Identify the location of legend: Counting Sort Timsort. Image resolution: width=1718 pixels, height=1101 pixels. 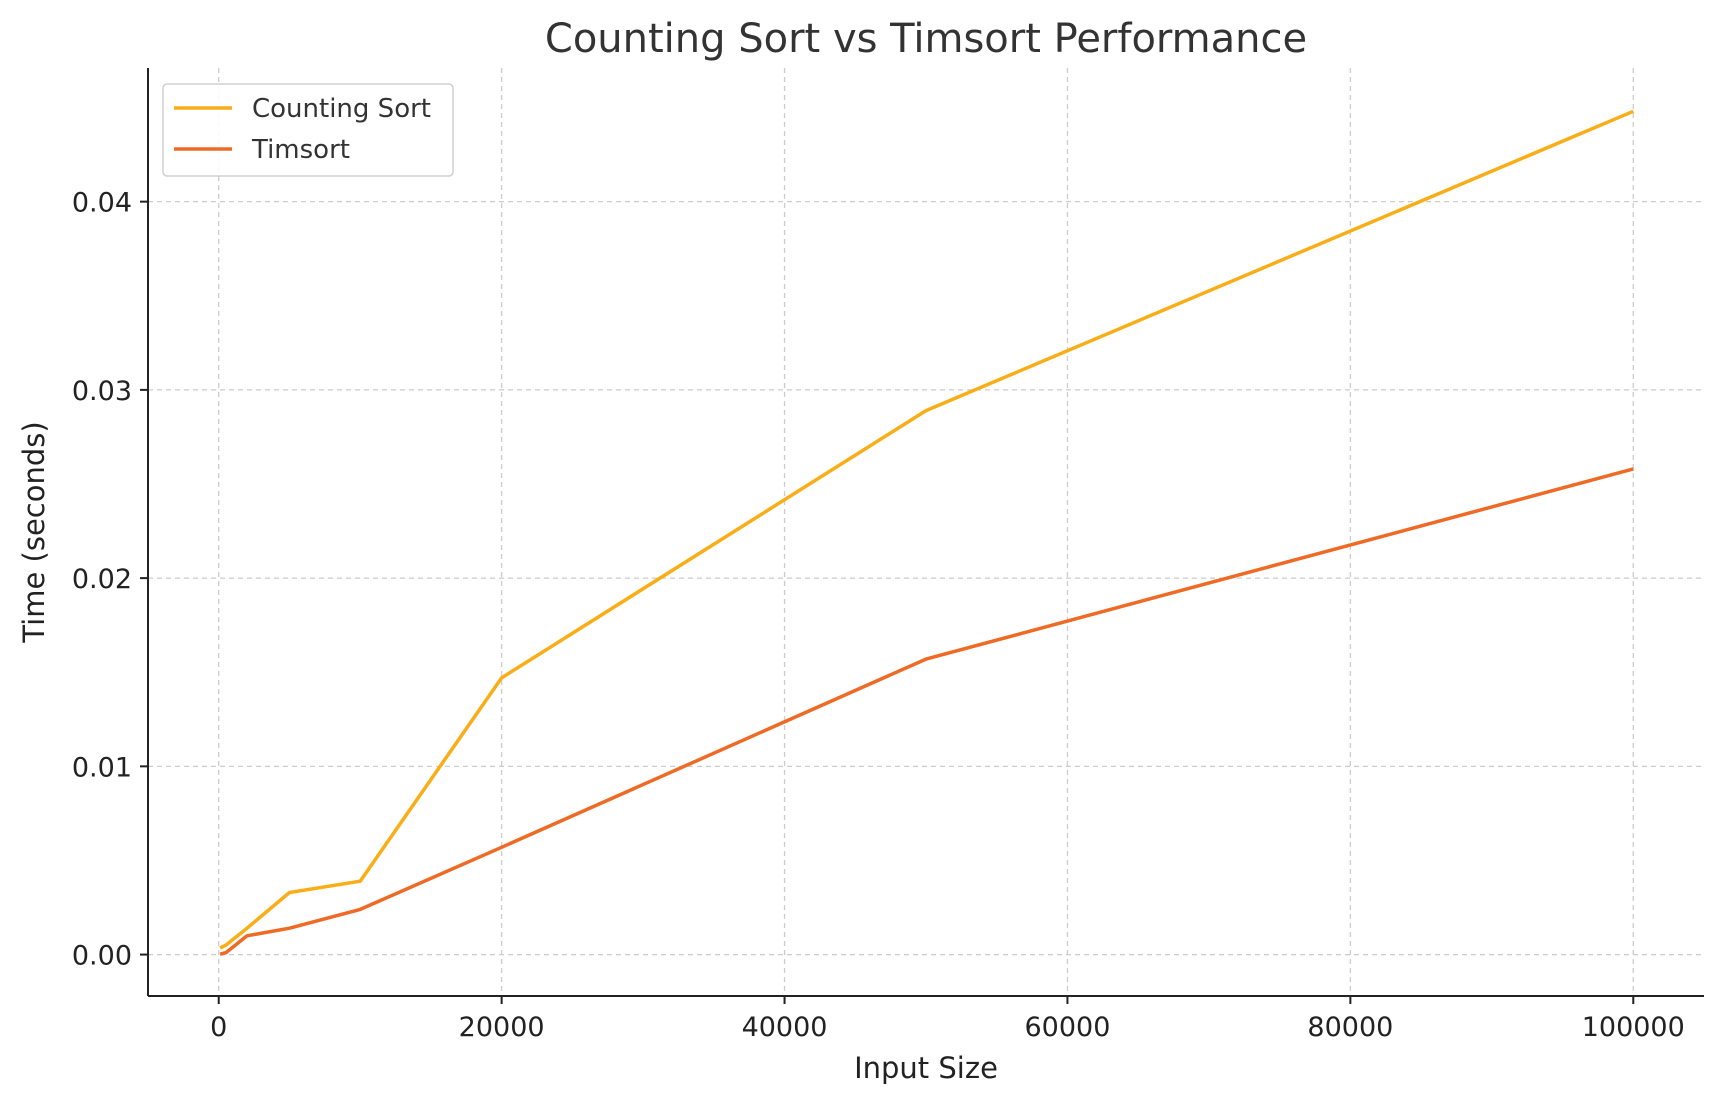
(308, 130).